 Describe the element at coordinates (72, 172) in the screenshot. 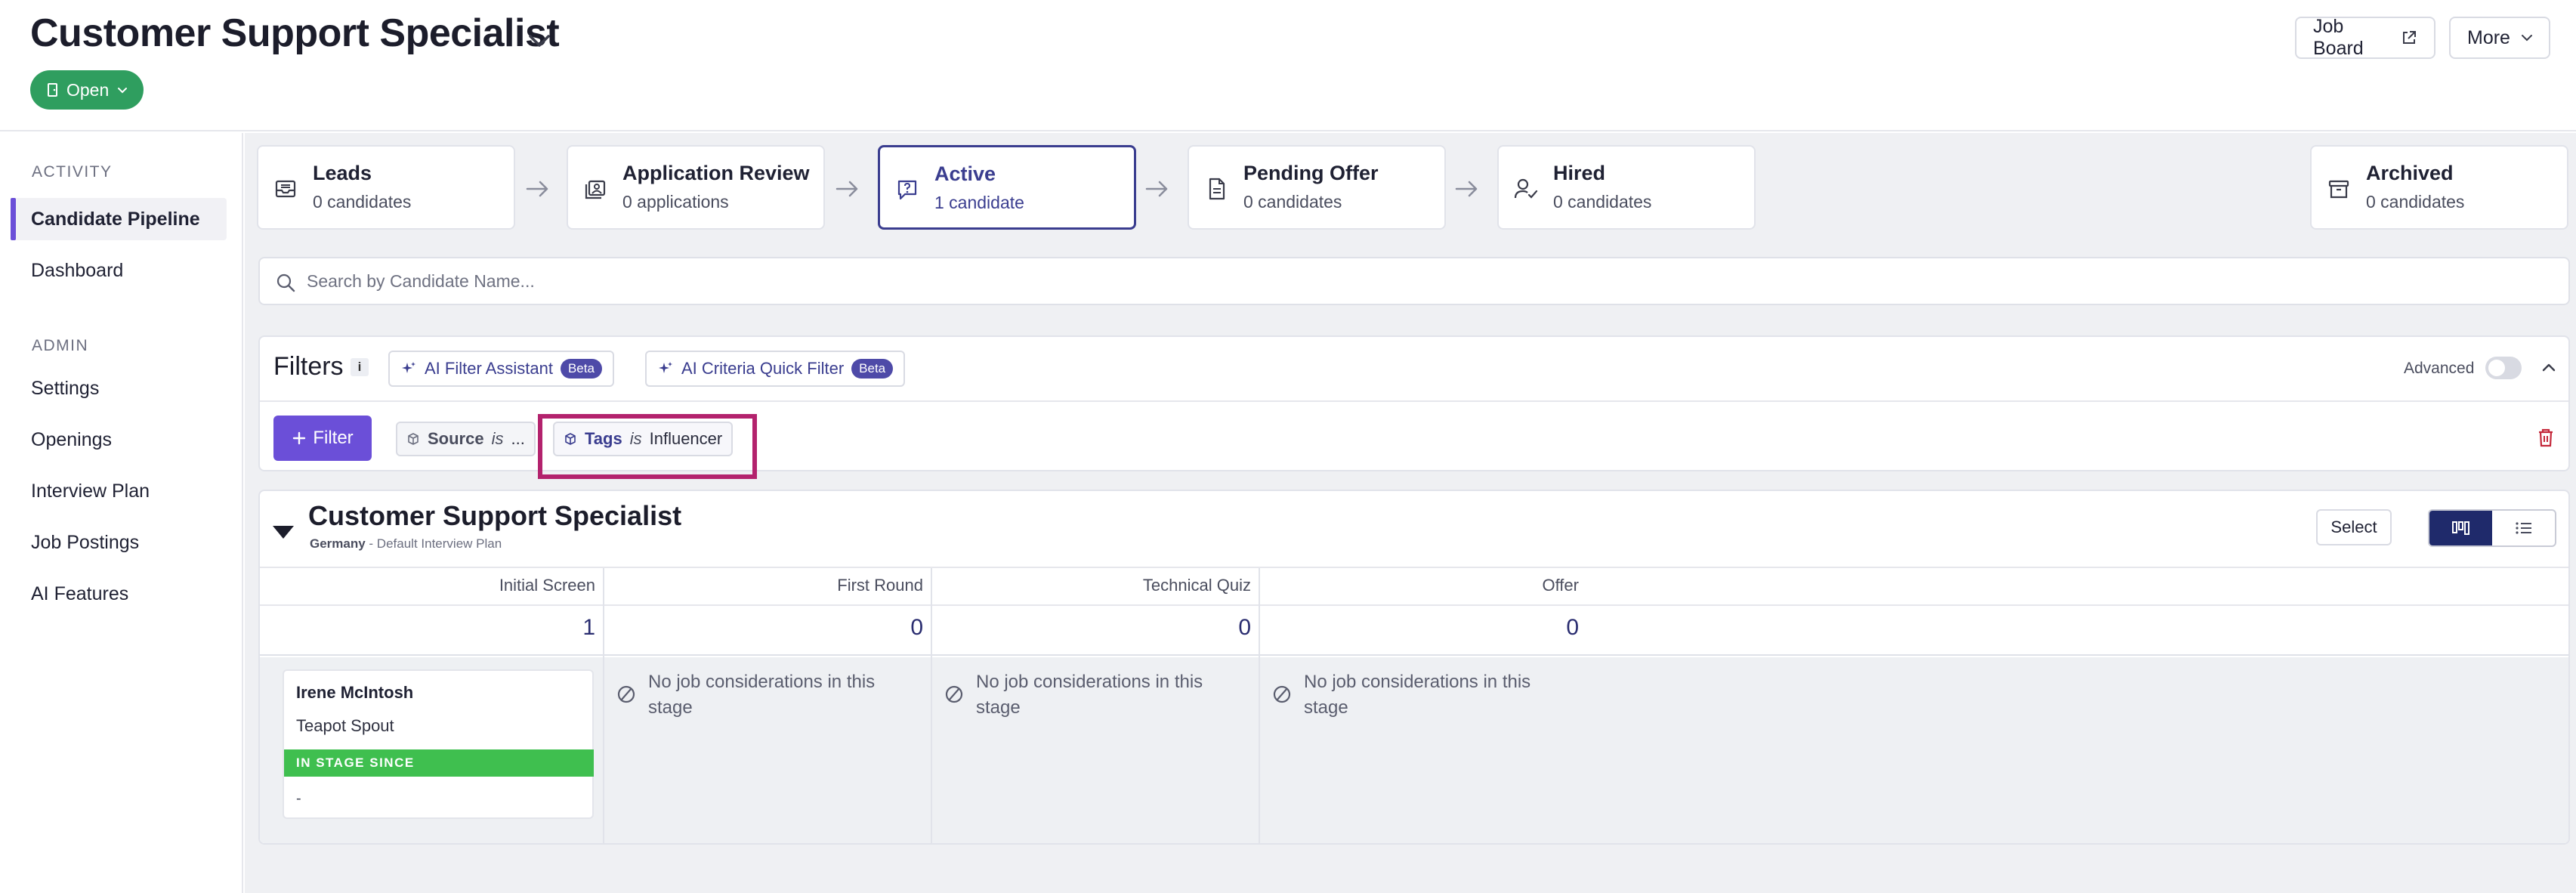

I see `activity-section-heading: ACTIVITY` at that location.